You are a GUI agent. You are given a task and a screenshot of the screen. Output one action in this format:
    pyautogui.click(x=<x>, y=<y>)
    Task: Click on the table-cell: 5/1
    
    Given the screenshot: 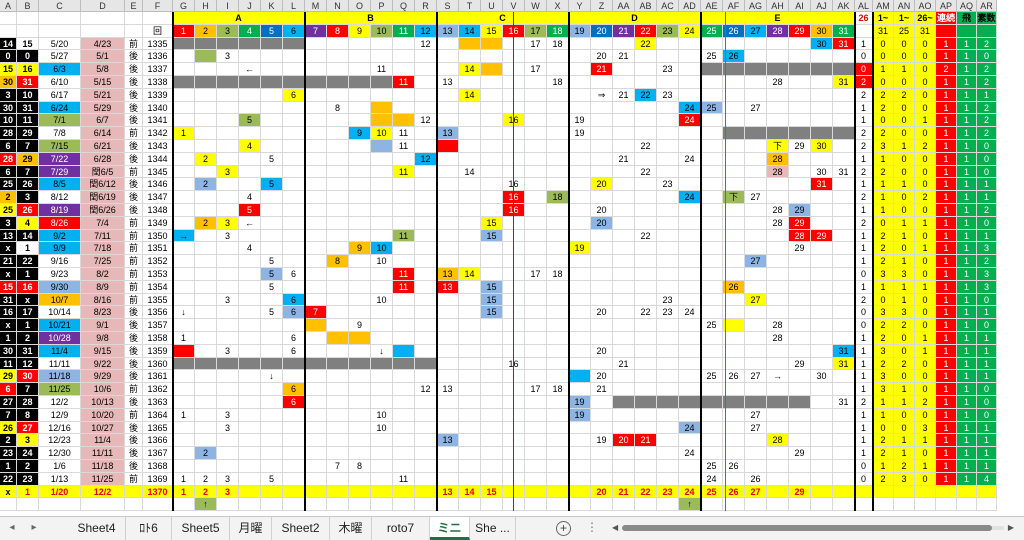 What is the action you would take?
    pyautogui.click(x=103, y=57)
    